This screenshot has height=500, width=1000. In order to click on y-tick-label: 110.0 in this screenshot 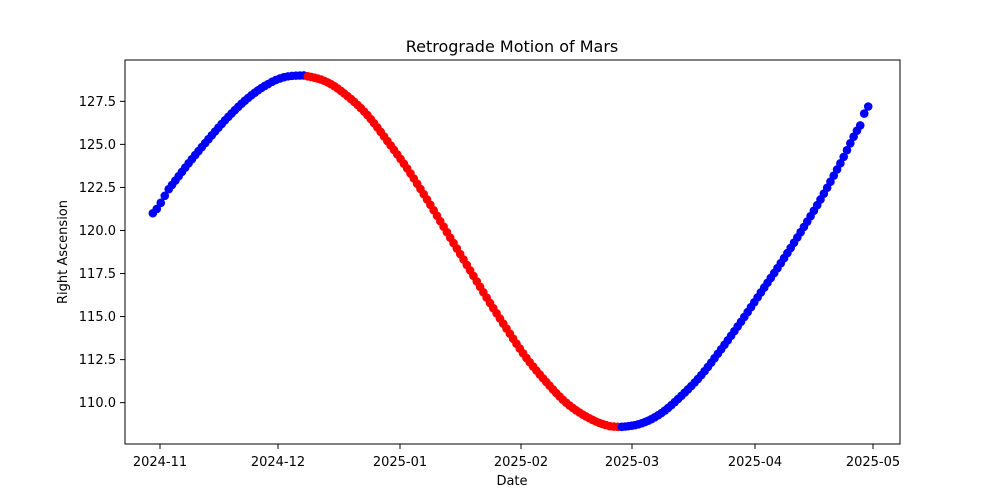, I will do `click(97, 403)`.